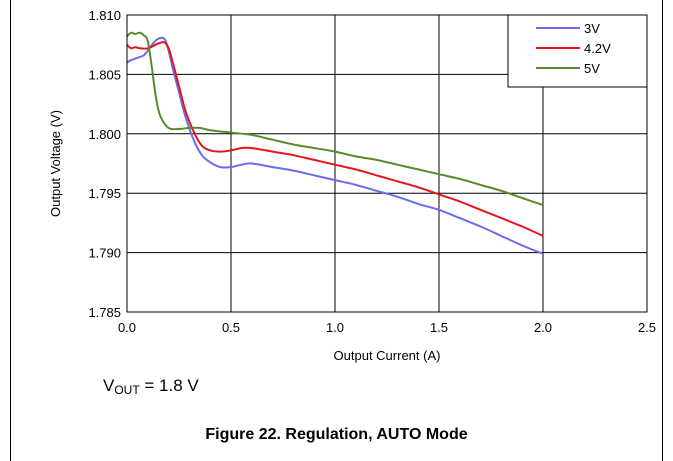 The height and width of the screenshot is (461, 673). Describe the element at coordinates (104, 74) in the screenshot. I see `y-tick-label: 1.805` at that location.